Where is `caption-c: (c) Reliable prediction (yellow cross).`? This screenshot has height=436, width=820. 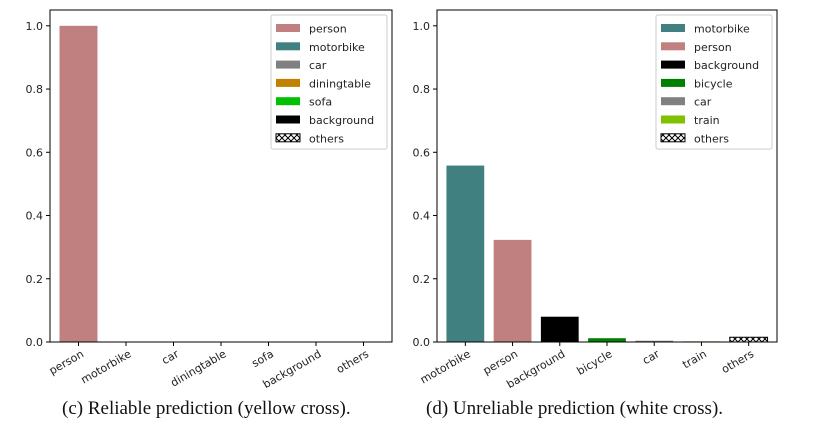
caption-c: (c) Reliable prediction (yellow cross). is located at coordinates (206, 408).